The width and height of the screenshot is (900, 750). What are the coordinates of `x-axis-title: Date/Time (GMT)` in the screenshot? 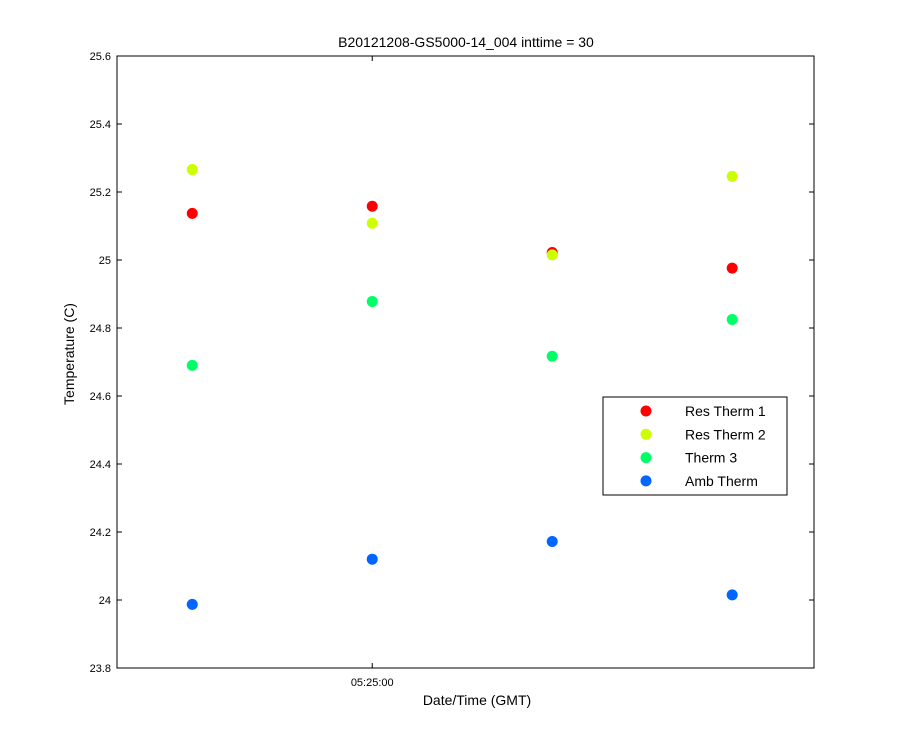 It's located at (477, 700).